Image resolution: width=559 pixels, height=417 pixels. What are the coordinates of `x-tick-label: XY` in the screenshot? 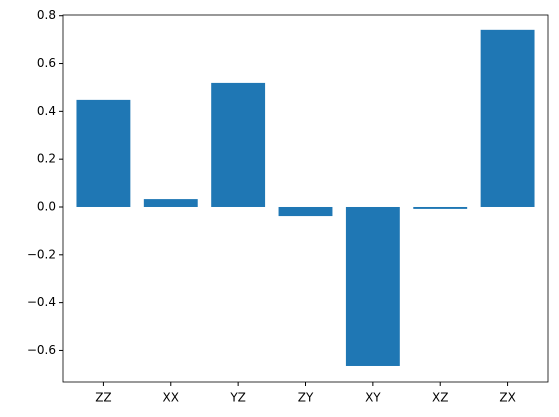 It's located at (373, 398).